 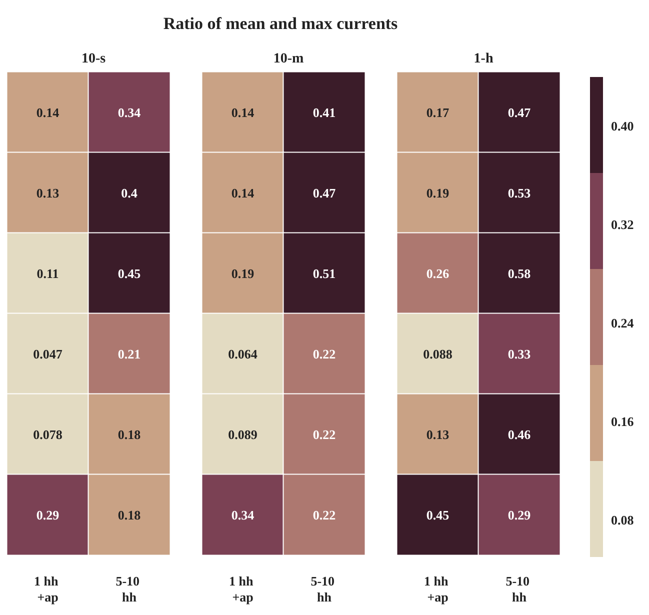 I want to click on color-bar-label: 0.40, so click(x=622, y=126).